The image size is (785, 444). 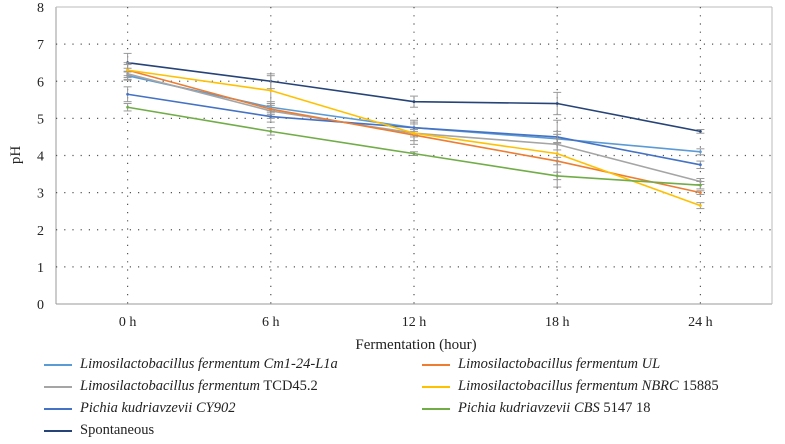 I want to click on x-axis-ticks: 0 h 6 h 12 h 18 h 24 h, so click(x=416, y=322).